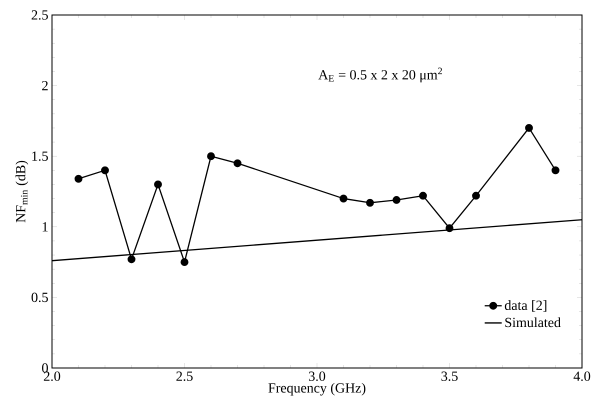 This screenshot has height=400, width=601. What do you see at coordinates (449, 376) in the screenshot?
I see `x-tick-label: 3.5` at bounding box center [449, 376].